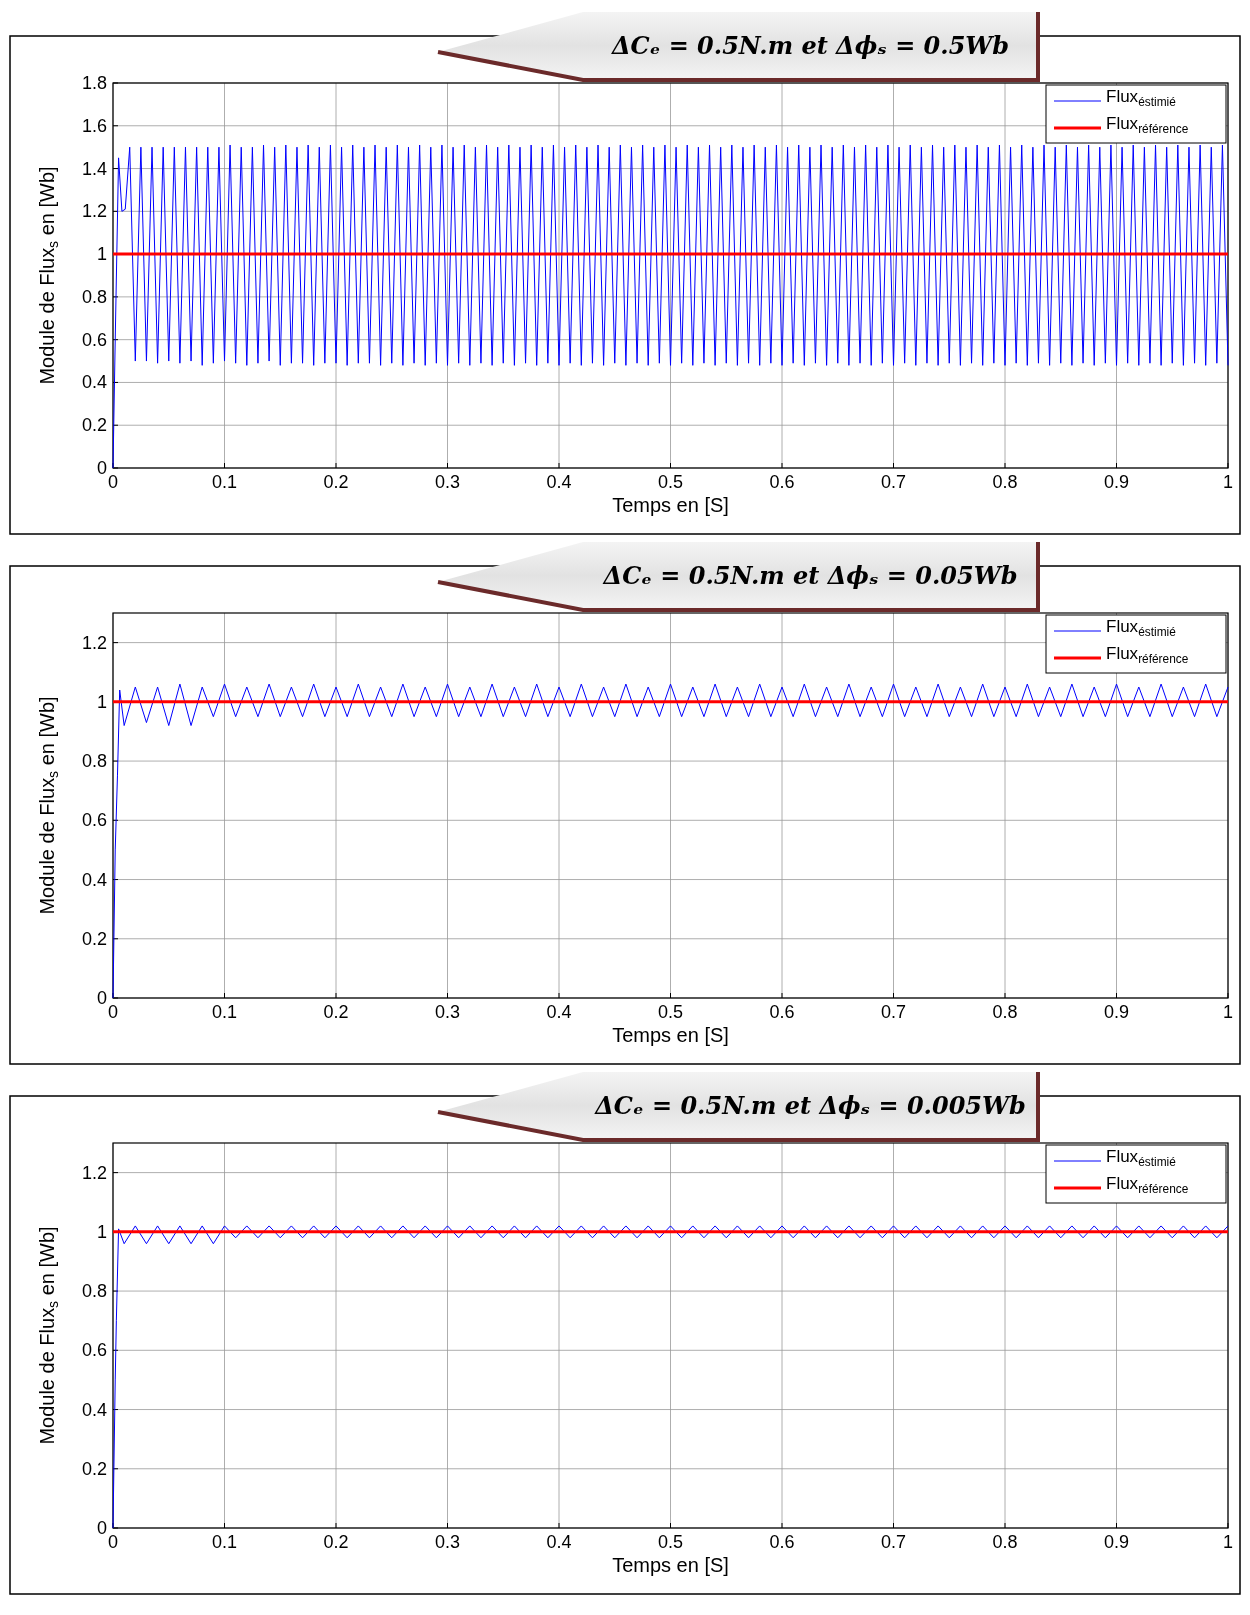  I want to click on chart-title: ΔCₑ = 0.5N.m et Δϕₛ = 0.5Wb, so click(810, 45).